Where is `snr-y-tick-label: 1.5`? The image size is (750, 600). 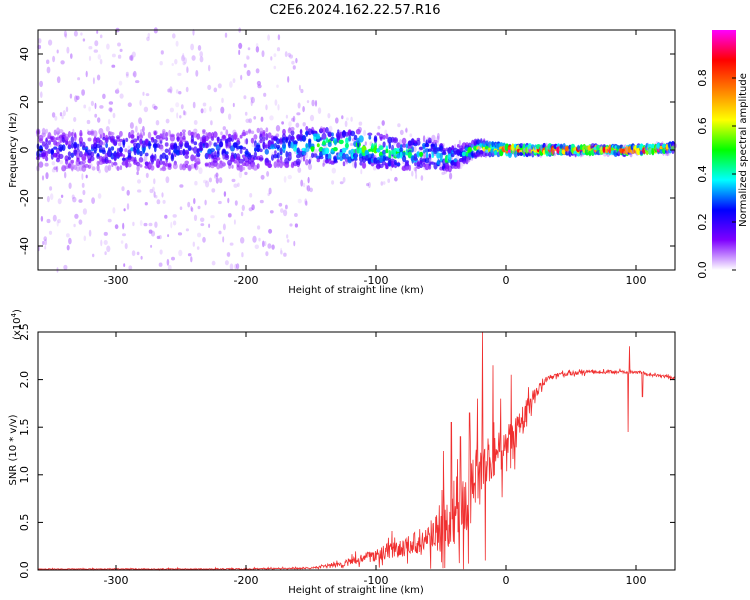
snr-y-tick-label: 1.5 is located at coordinates (24, 427).